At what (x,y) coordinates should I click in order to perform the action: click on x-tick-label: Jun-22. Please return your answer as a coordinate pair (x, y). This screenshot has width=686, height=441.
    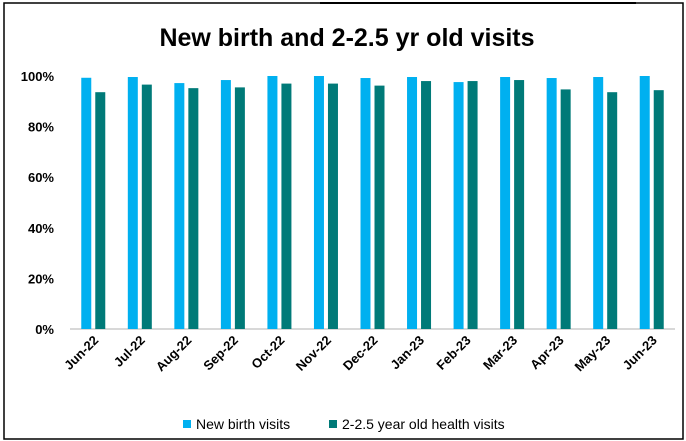
    Looking at the image, I should click on (81, 353).